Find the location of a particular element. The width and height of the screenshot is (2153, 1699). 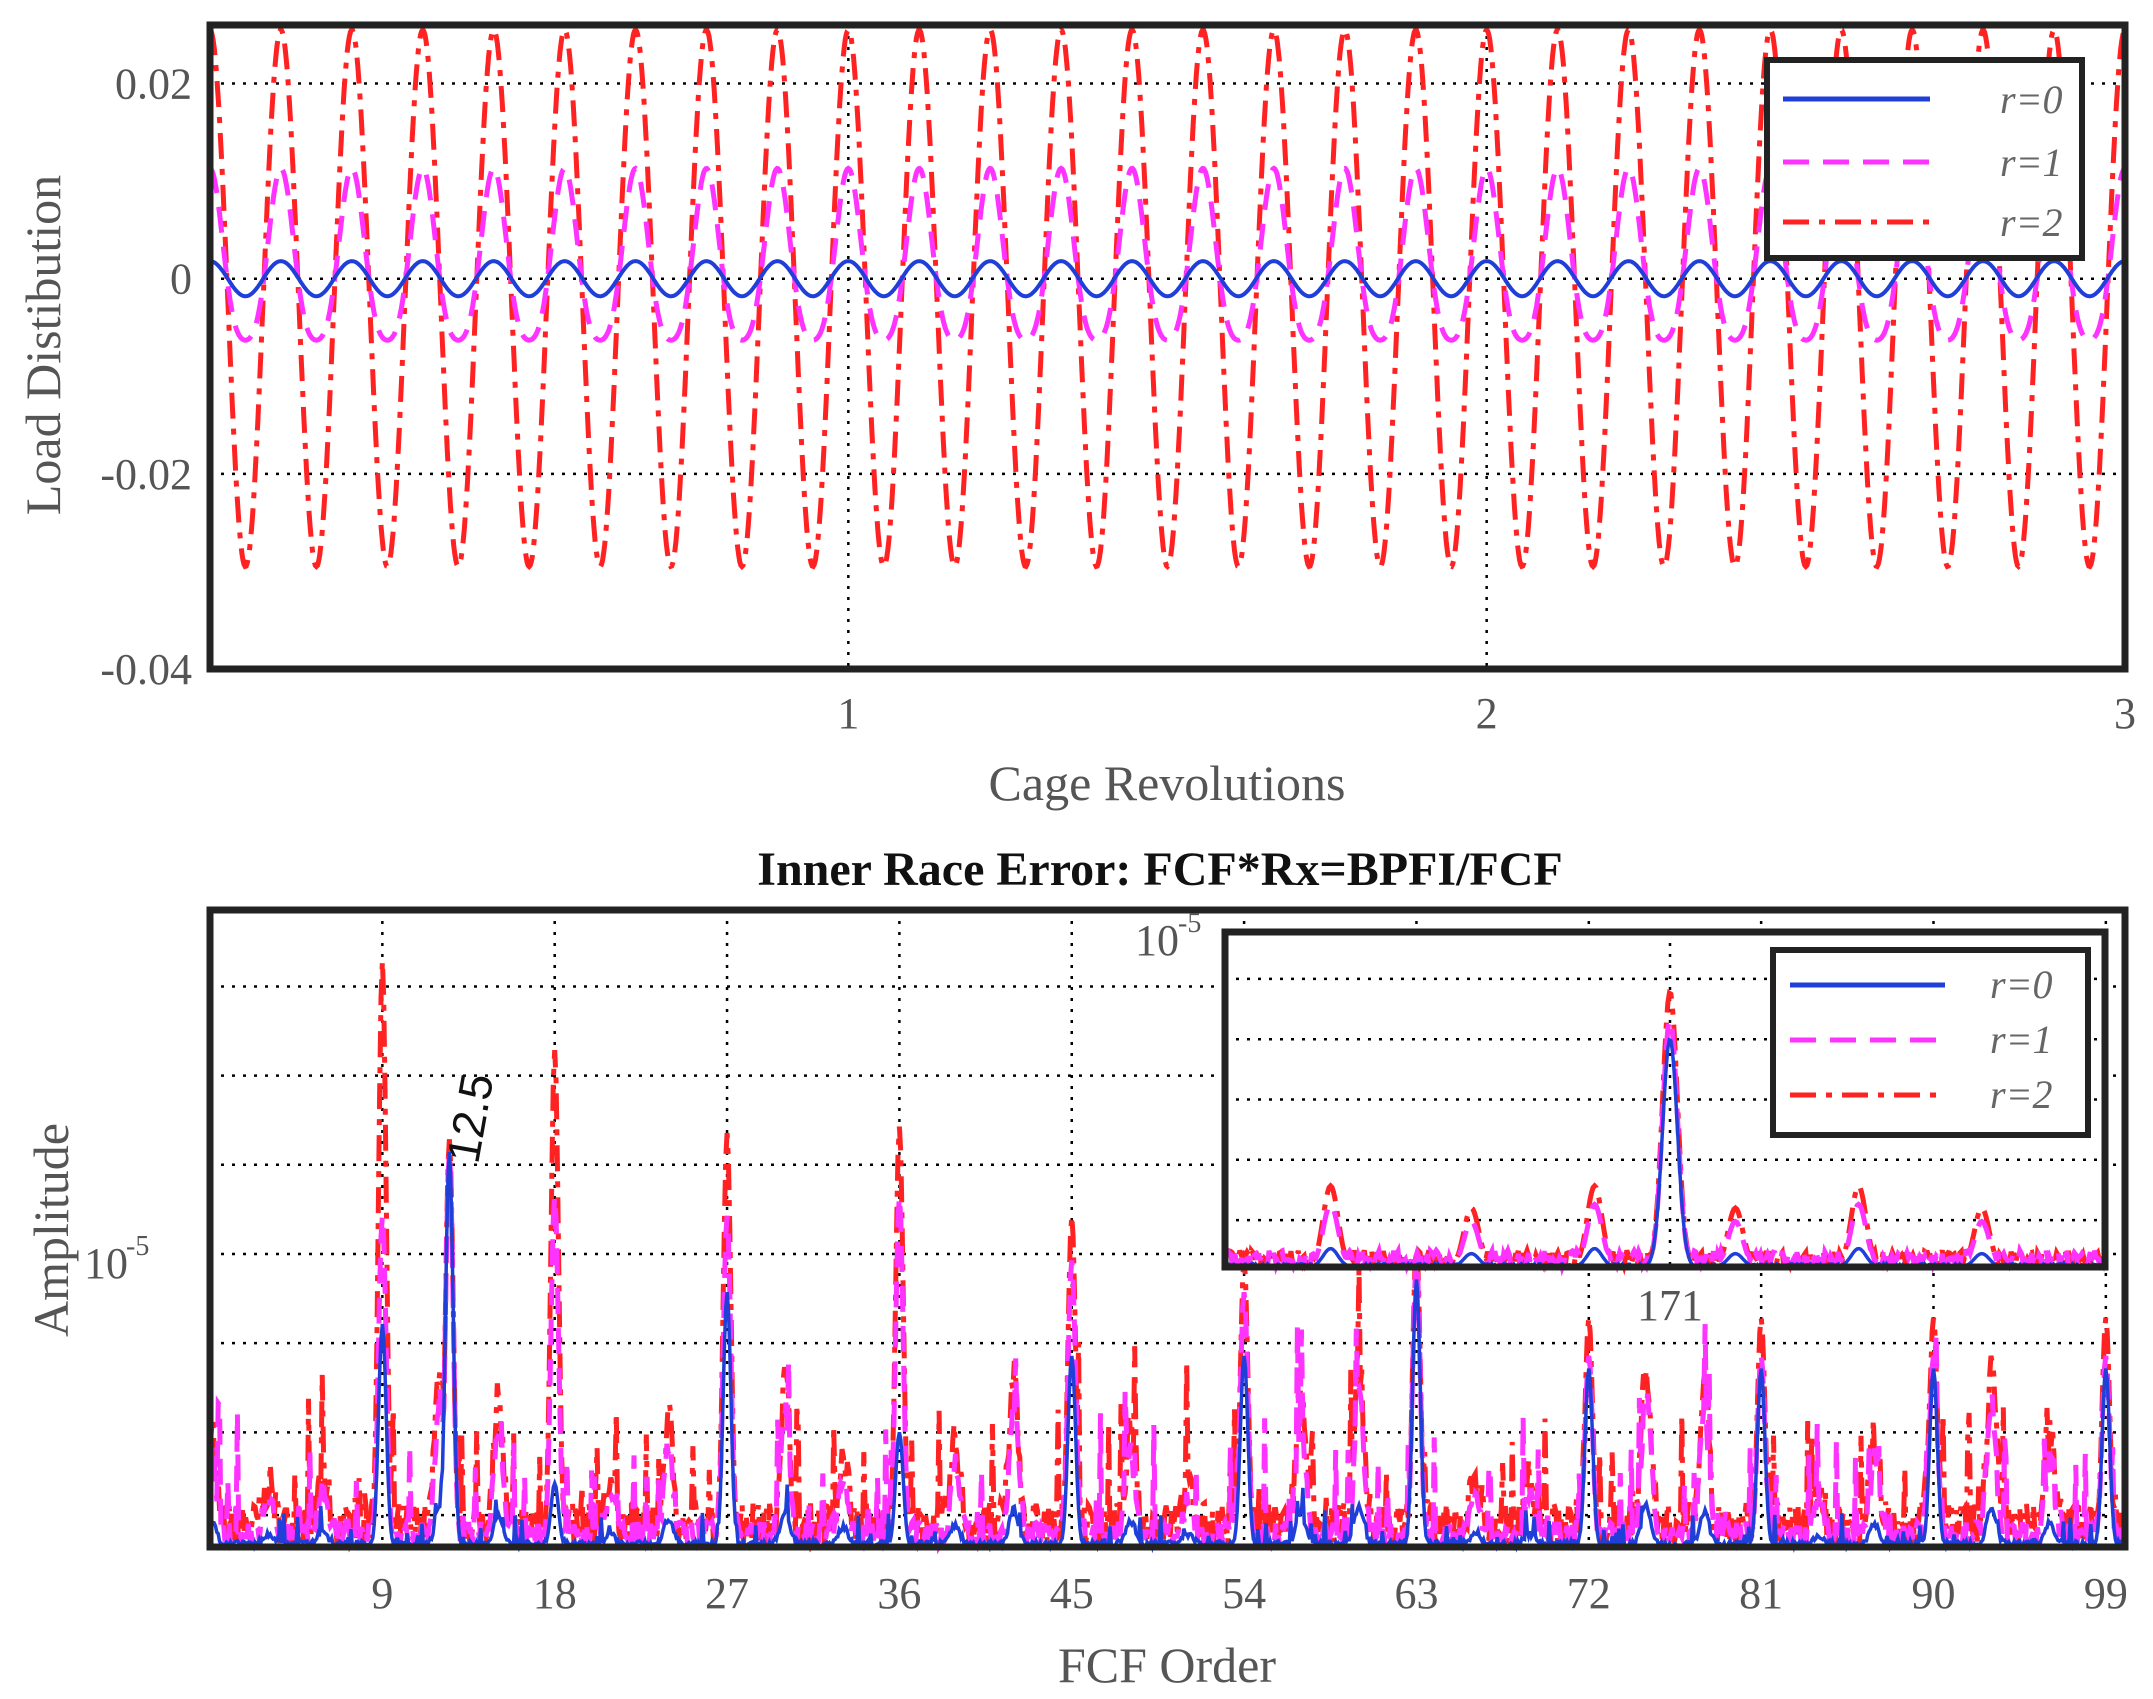

bottom-xtick-99: 99 is located at coordinates (2106, 1593).